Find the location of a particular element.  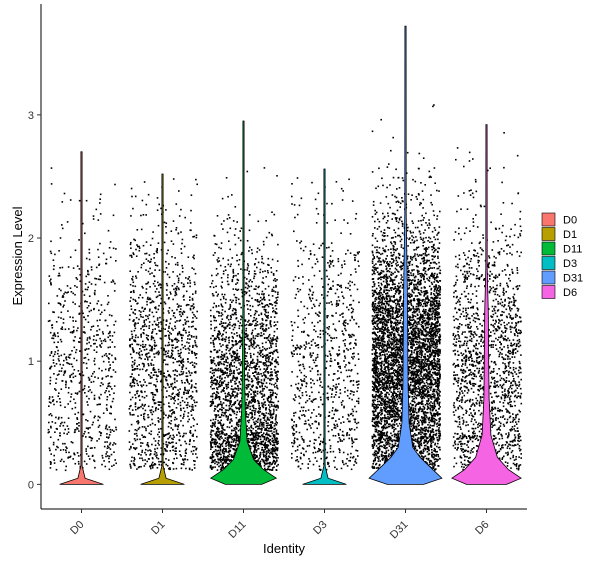

legend-key-D1 is located at coordinates (548, 234).